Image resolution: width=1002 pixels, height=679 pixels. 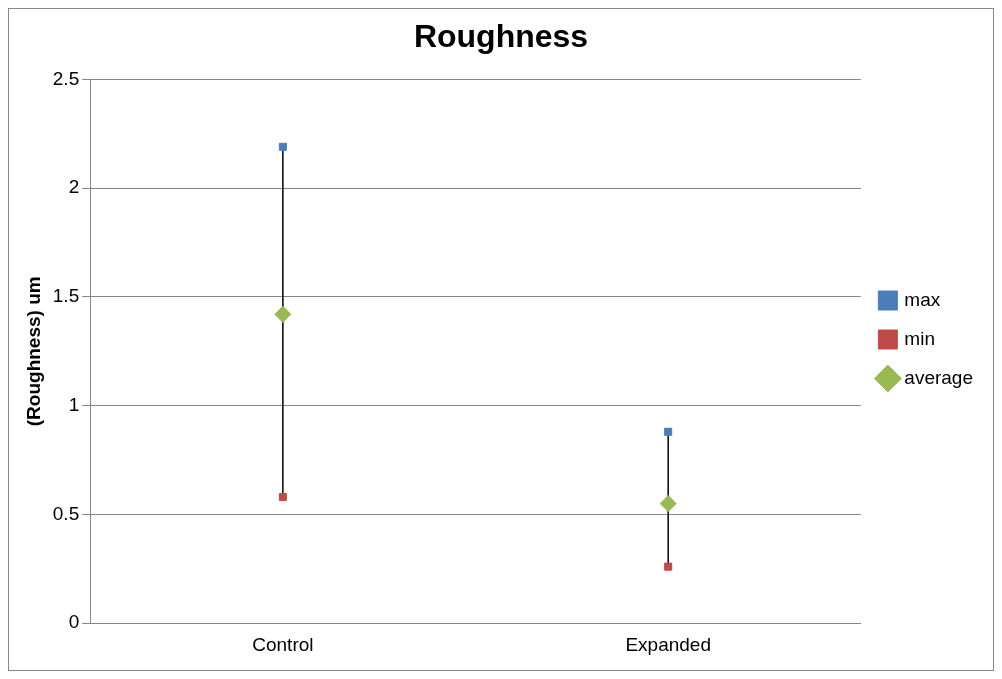 I want to click on y-tick-label: 1, so click(x=74, y=404).